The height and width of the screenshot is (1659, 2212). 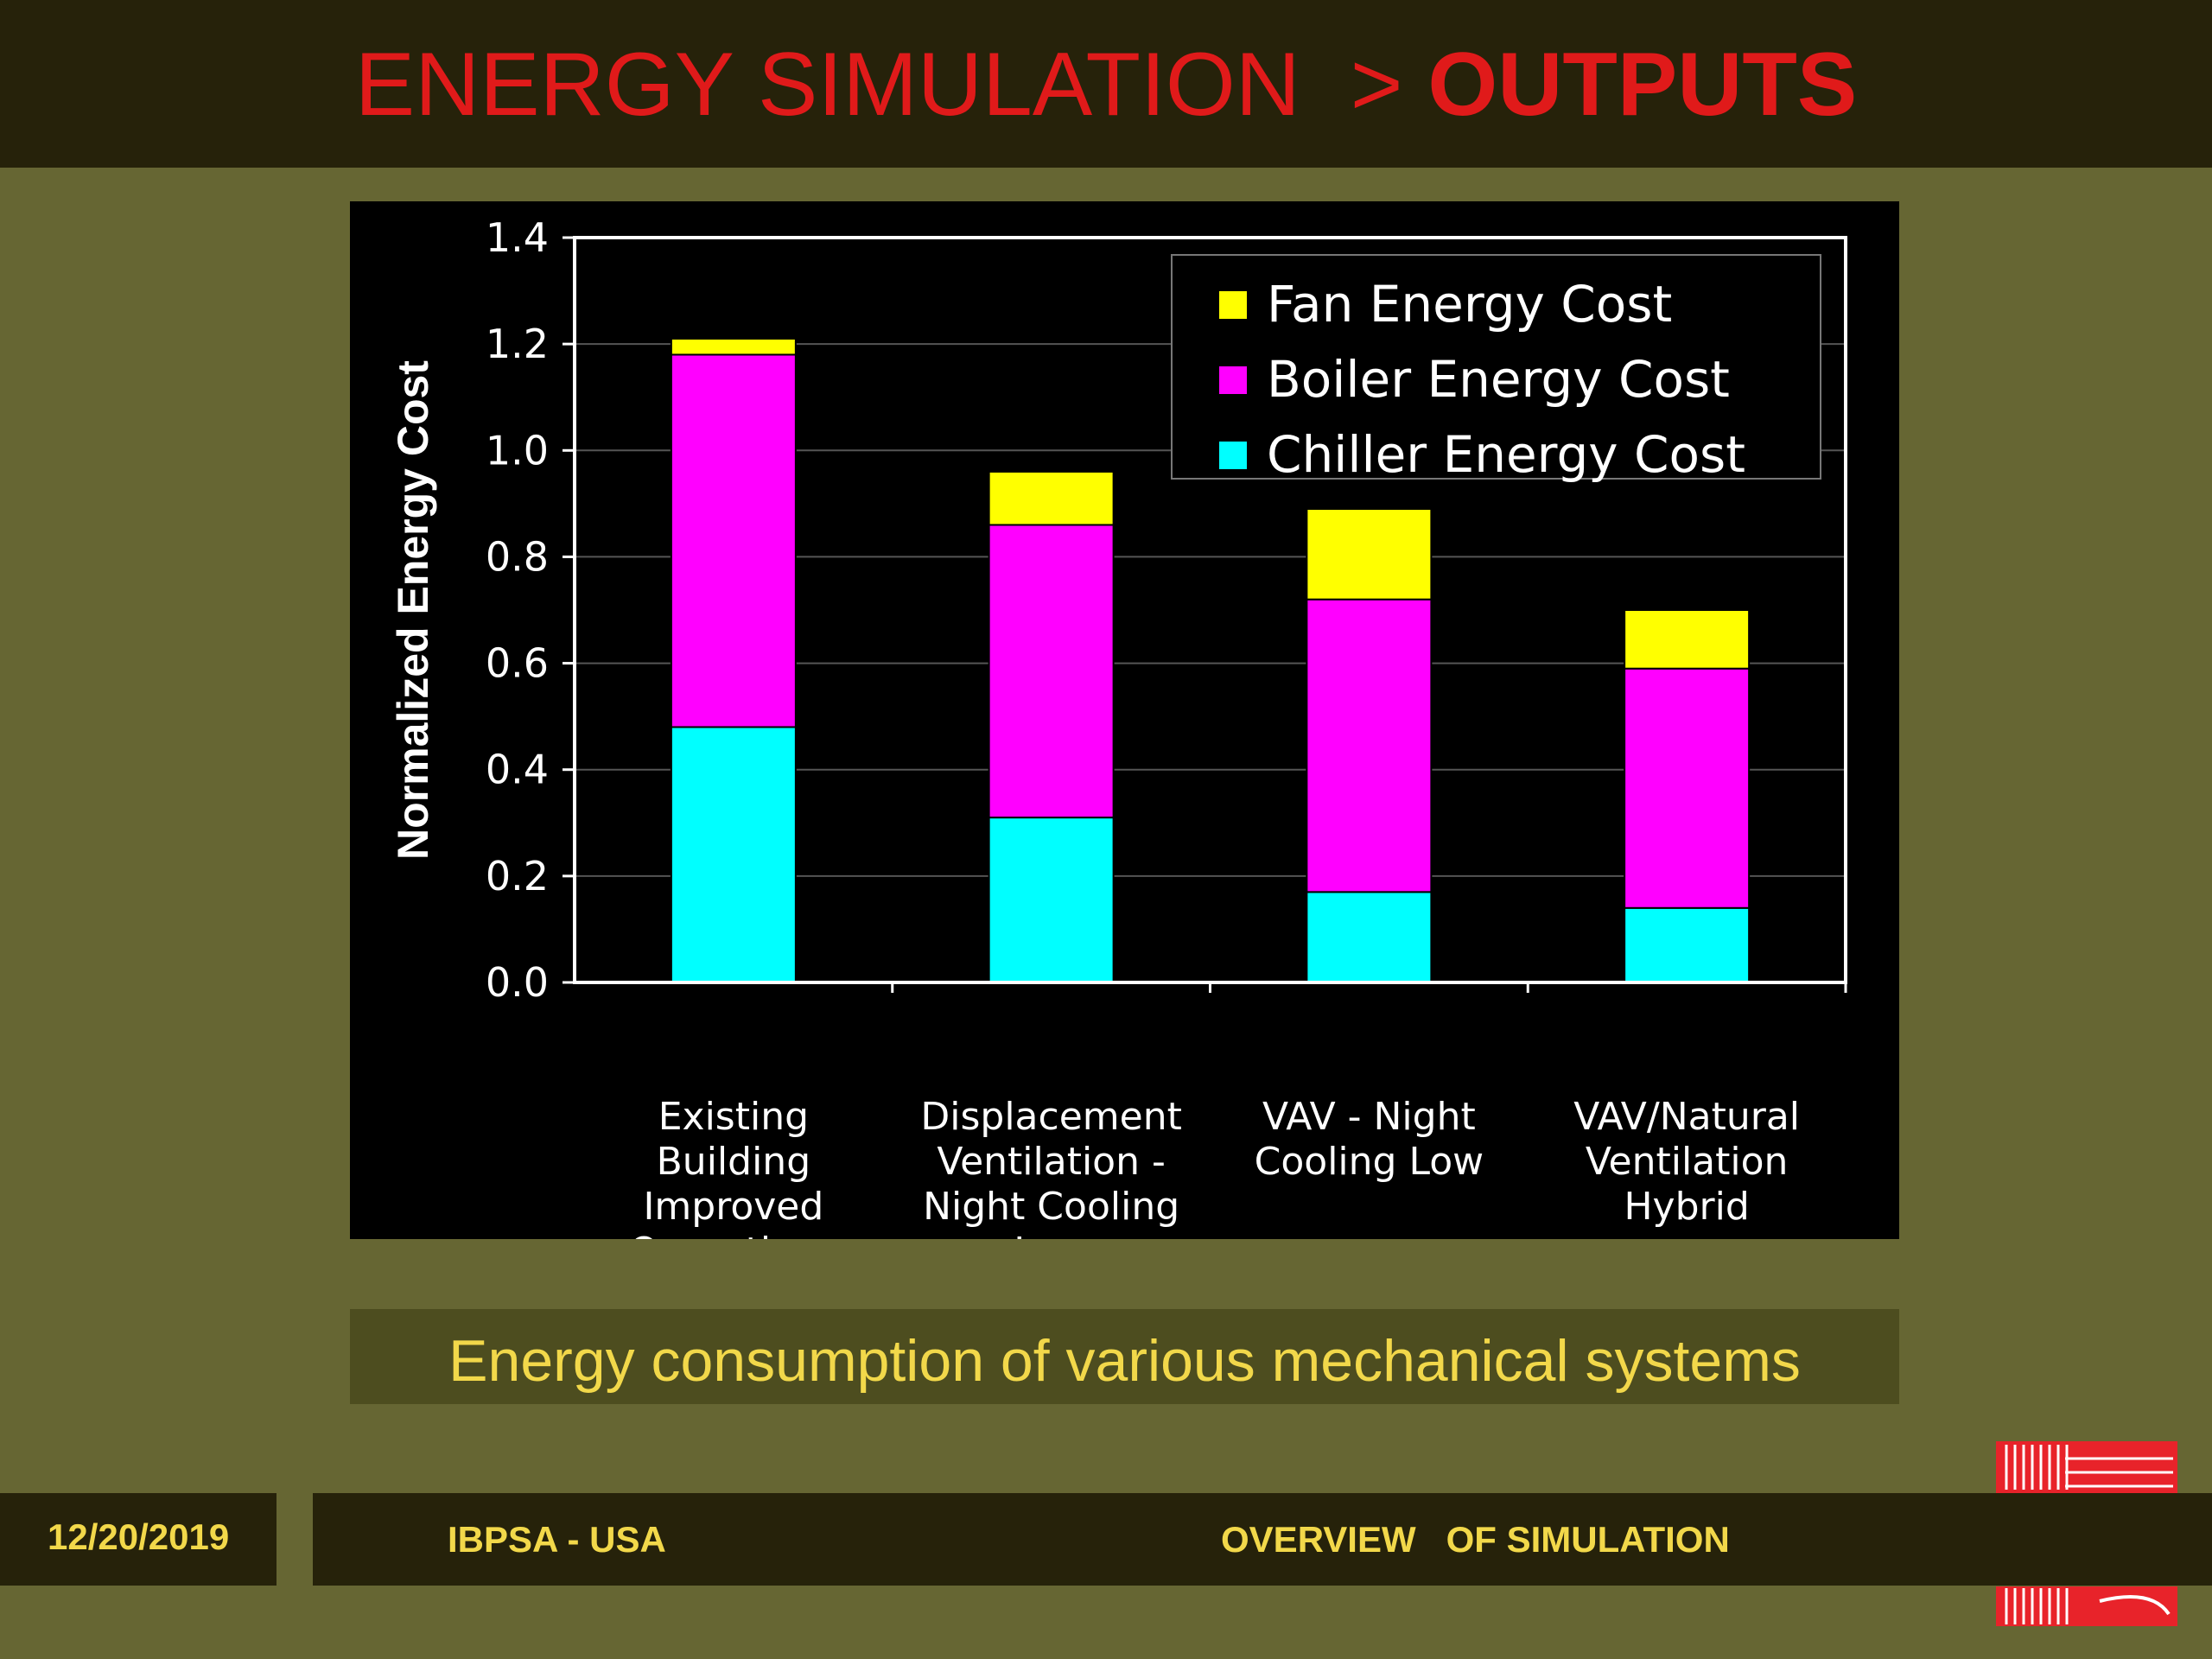 What do you see at coordinates (1506, 454) in the screenshot?
I see `legend-label: Chiller Energy Cost` at bounding box center [1506, 454].